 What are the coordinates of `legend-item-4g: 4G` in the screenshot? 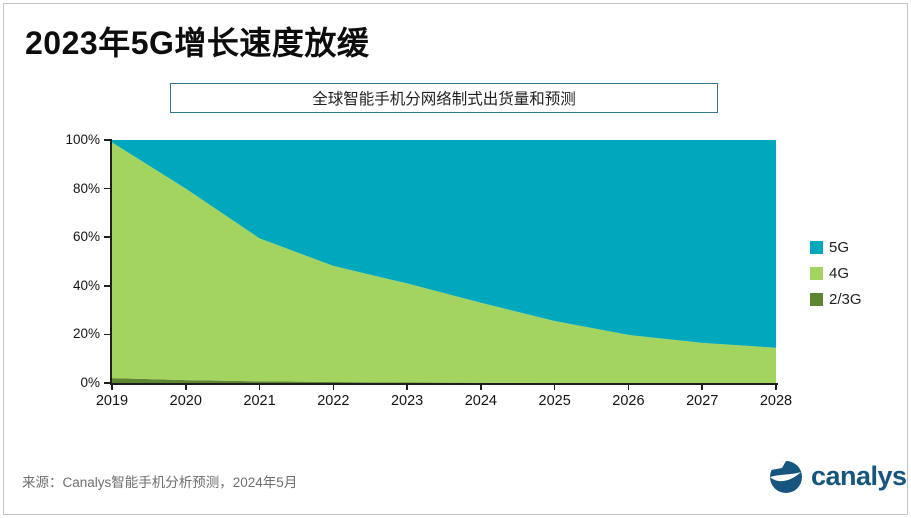 It's located at (836, 273).